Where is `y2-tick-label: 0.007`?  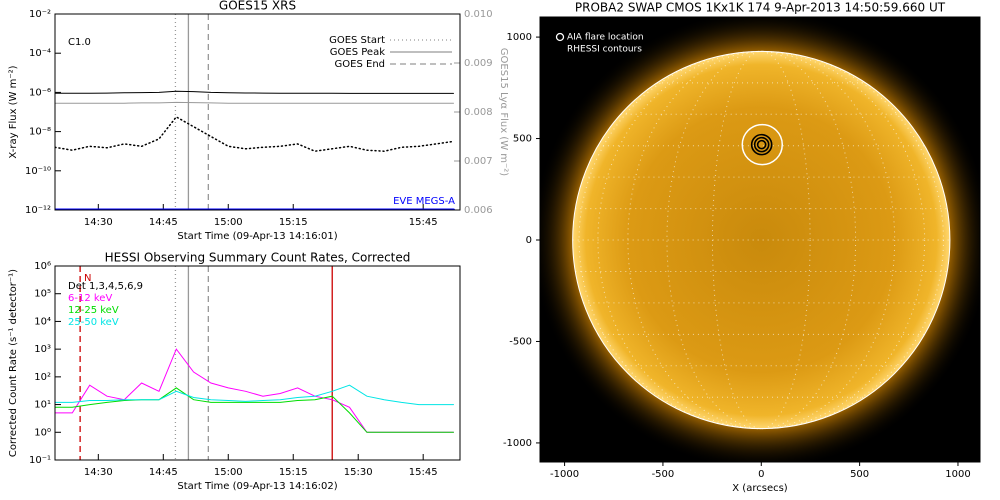 y2-tick-label: 0.007 is located at coordinates (478, 161).